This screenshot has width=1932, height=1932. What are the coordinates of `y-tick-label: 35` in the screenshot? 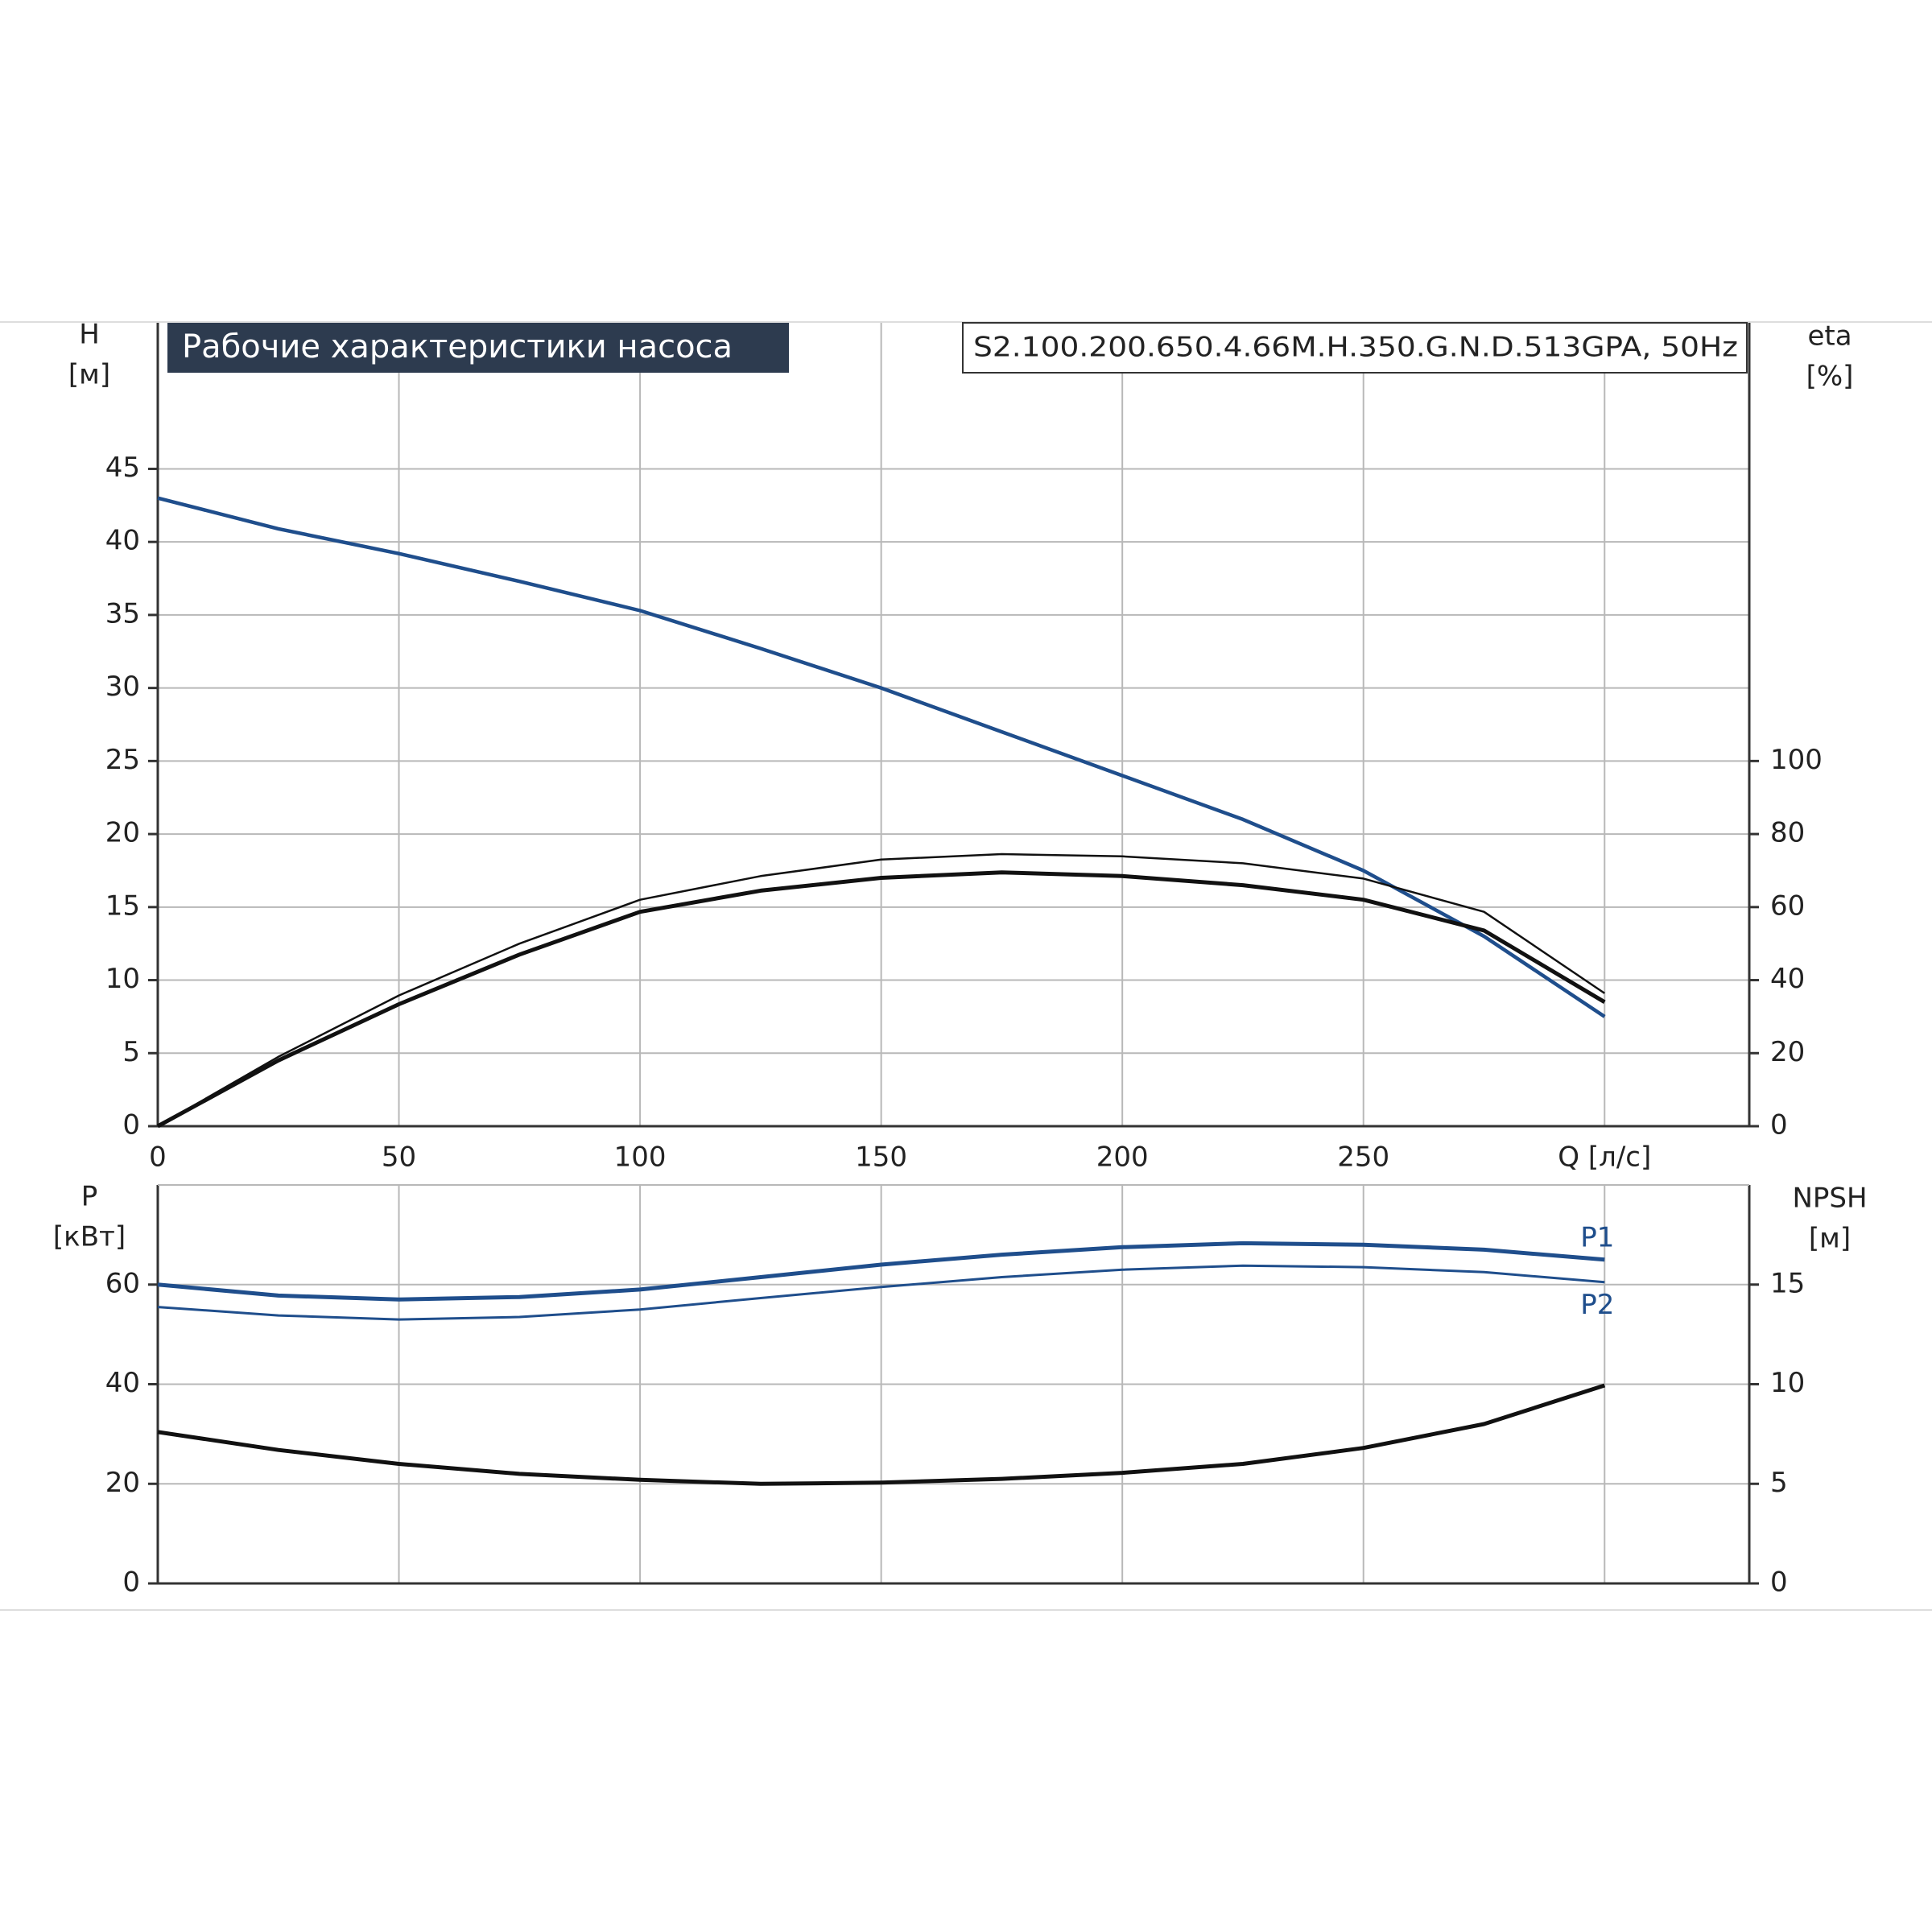 It's located at (122, 613).